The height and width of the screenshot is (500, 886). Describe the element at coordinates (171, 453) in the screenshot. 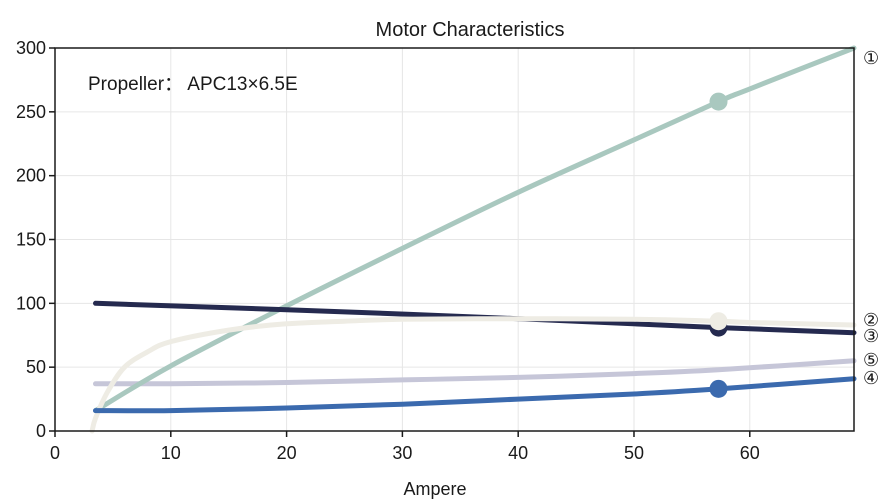

I see `x-tick-label: 10` at that location.